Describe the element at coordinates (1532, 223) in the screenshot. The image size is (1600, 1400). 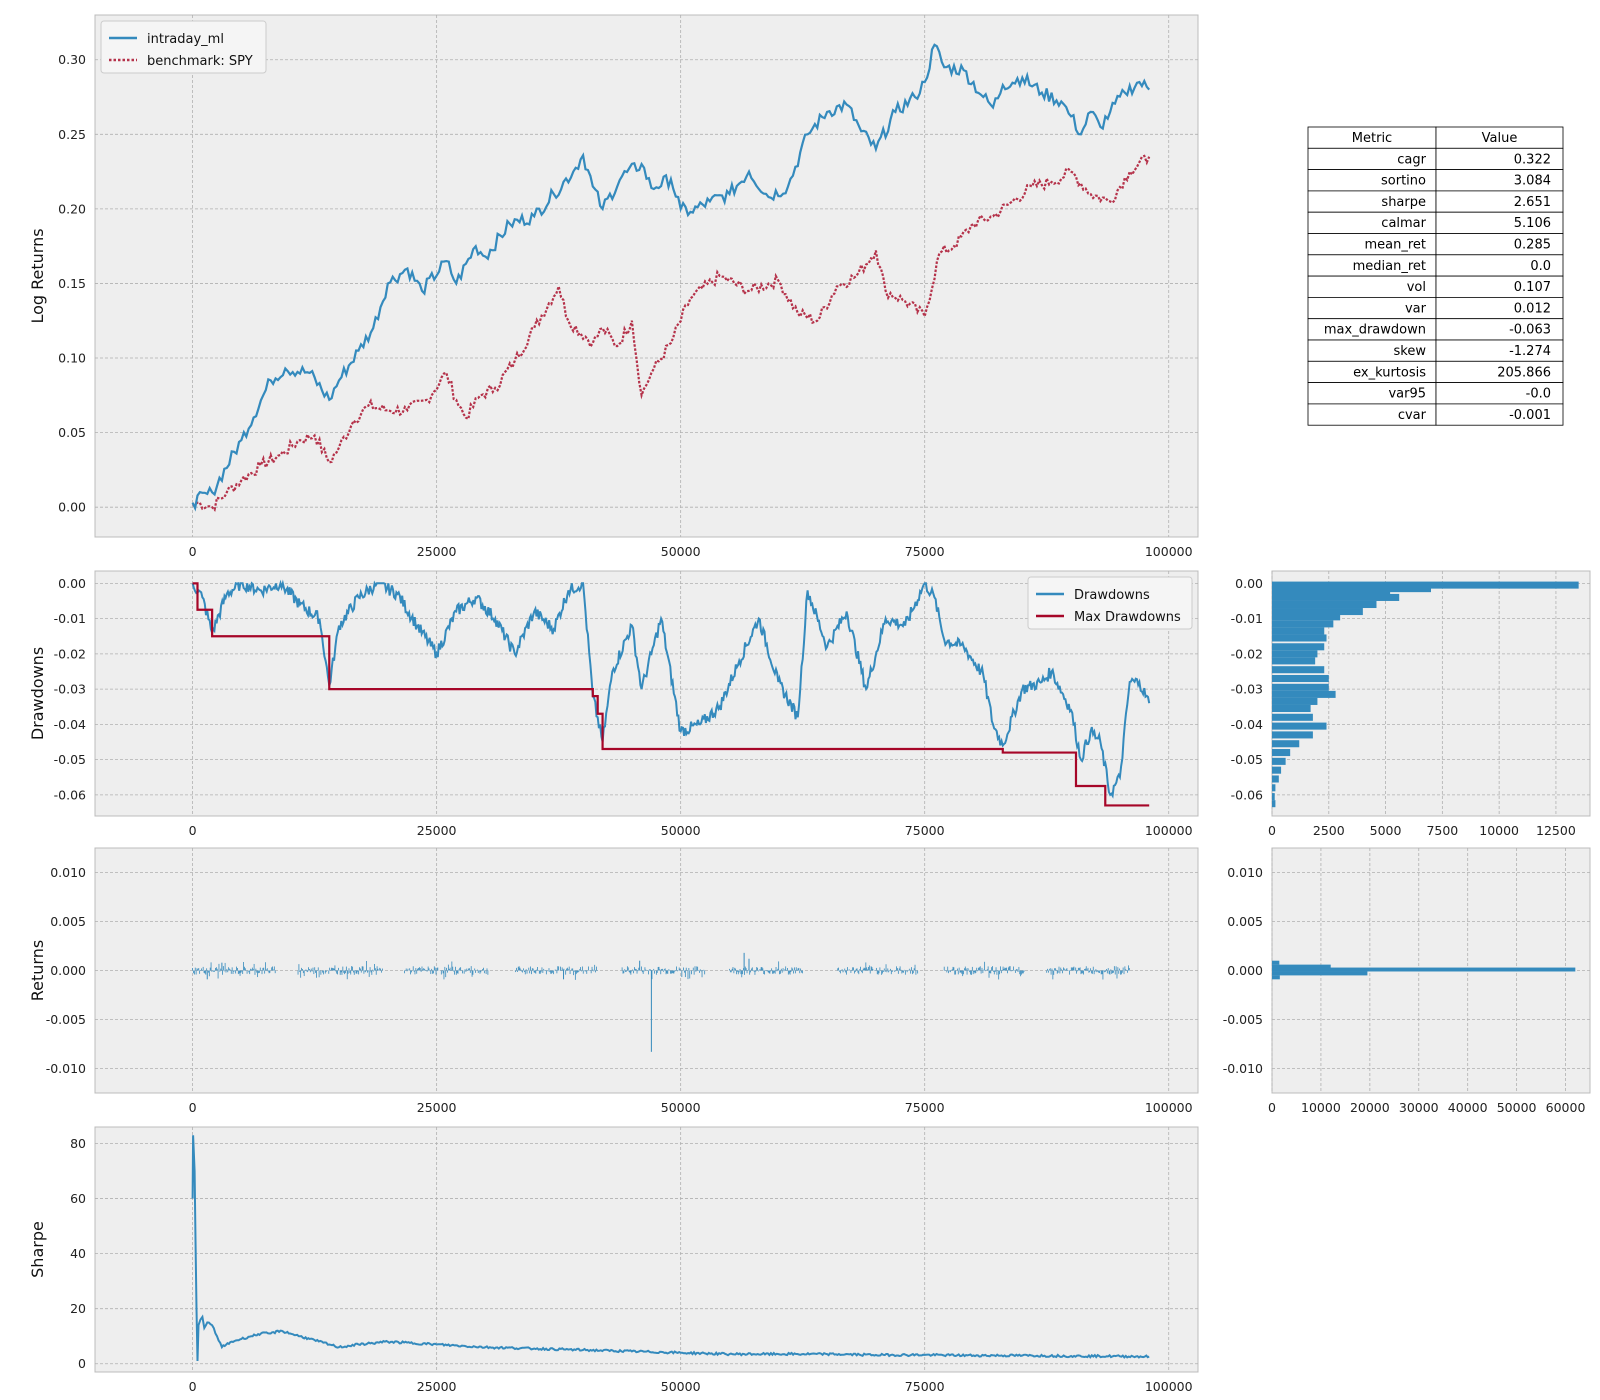
I see `table-metric-value: 5.106` at that location.